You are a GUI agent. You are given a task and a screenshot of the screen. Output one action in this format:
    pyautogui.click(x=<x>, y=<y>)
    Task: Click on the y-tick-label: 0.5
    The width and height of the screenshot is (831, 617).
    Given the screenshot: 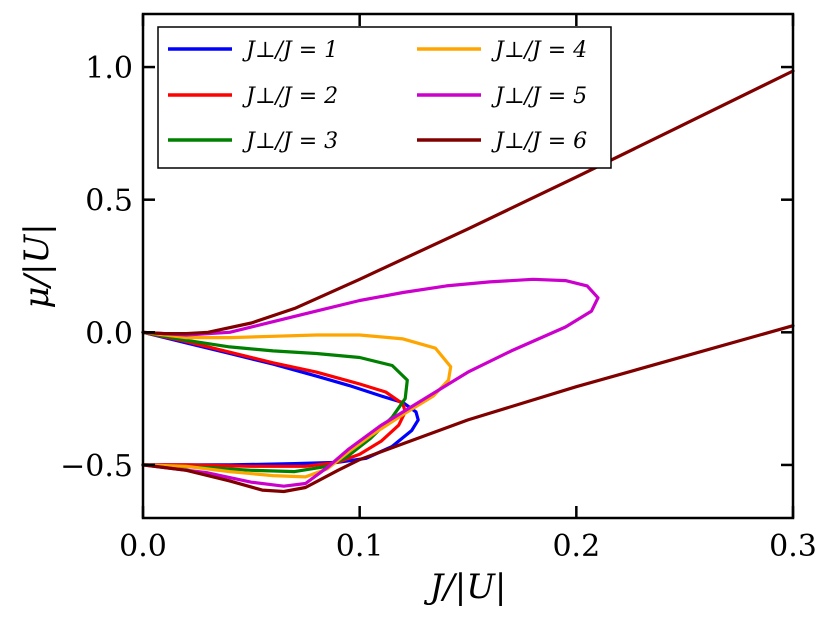 What is the action you would take?
    pyautogui.click(x=109, y=201)
    